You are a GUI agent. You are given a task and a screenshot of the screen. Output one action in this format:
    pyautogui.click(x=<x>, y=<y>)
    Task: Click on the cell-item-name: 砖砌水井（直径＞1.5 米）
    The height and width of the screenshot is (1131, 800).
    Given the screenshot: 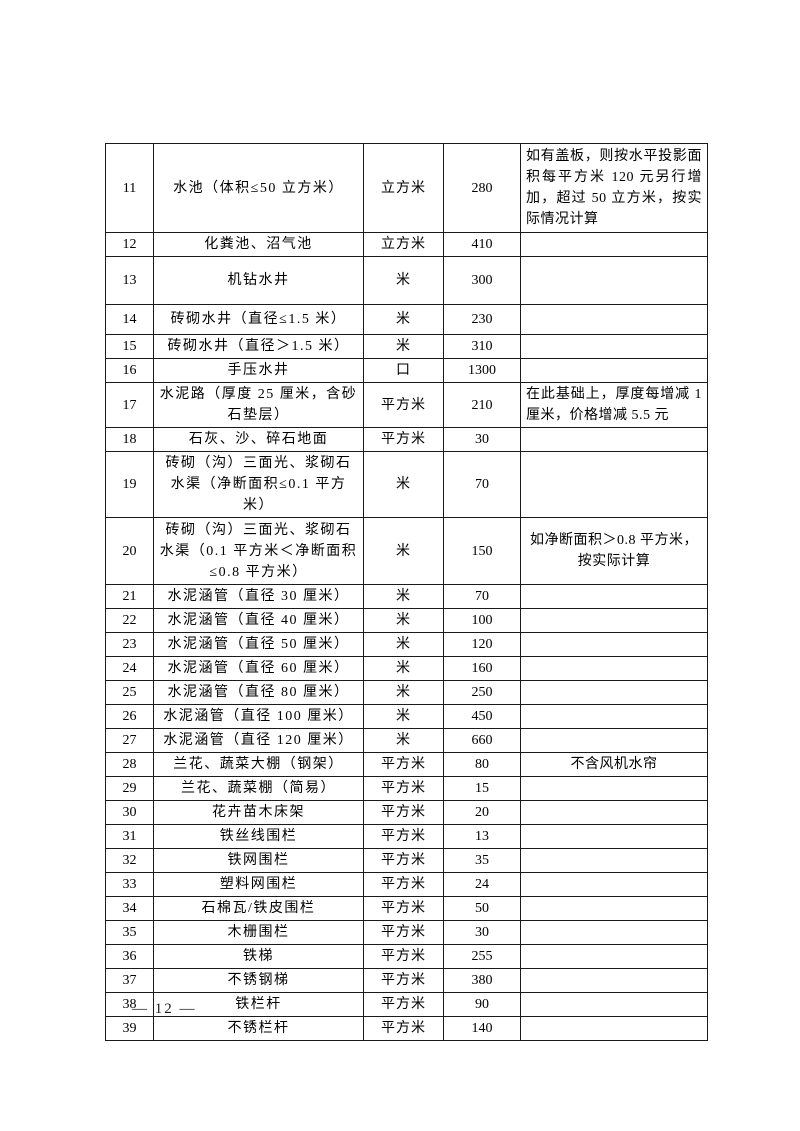 What is the action you would take?
    pyautogui.click(x=258, y=346)
    